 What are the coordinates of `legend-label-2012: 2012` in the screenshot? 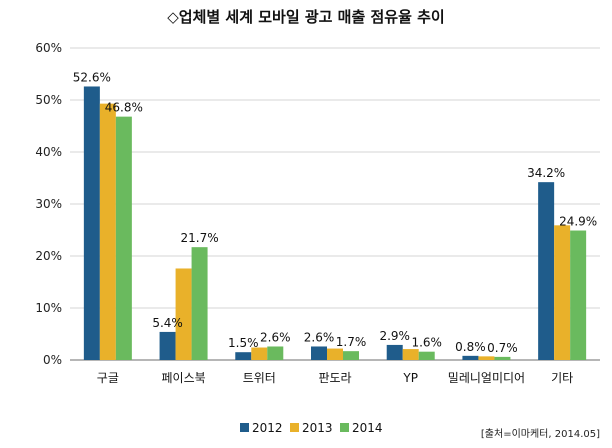 It's located at (267, 428).